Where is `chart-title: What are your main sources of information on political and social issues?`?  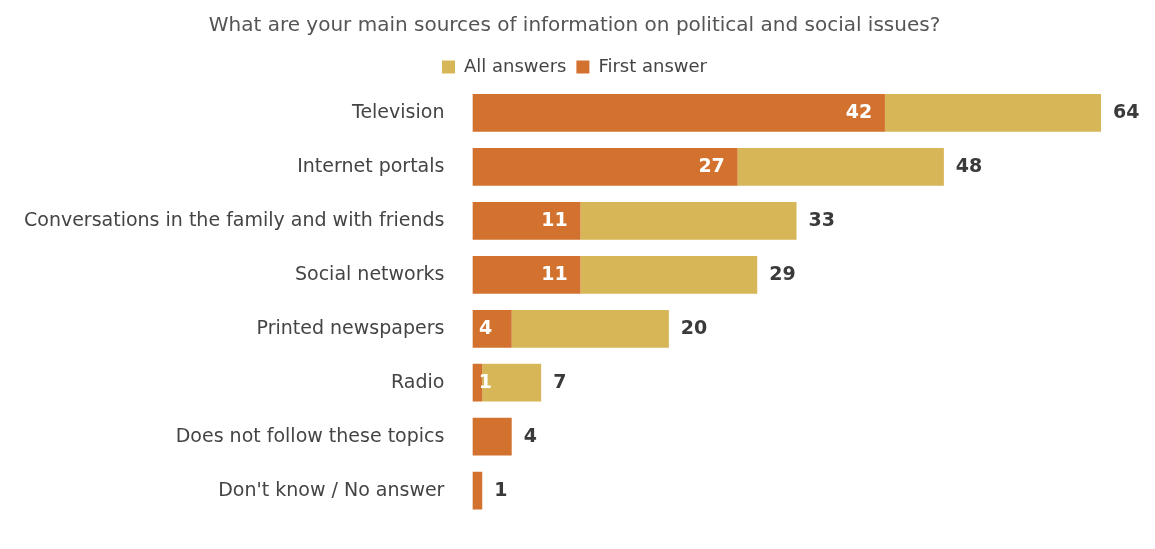
chart-title: What are your main sources of information on political and social issues? is located at coordinates (574, 24).